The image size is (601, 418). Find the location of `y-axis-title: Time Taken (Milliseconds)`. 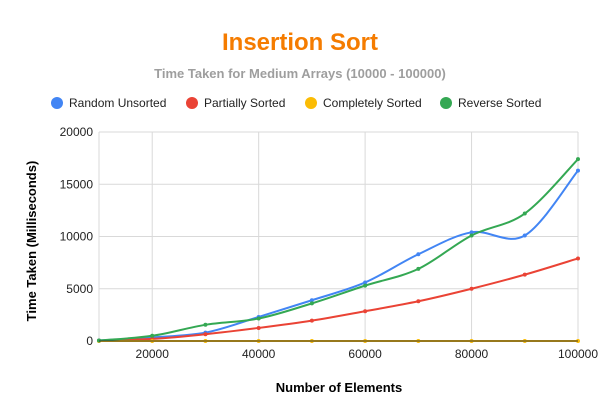

y-axis-title: Time Taken (Milliseconds) is located at coordinates (31, 241).